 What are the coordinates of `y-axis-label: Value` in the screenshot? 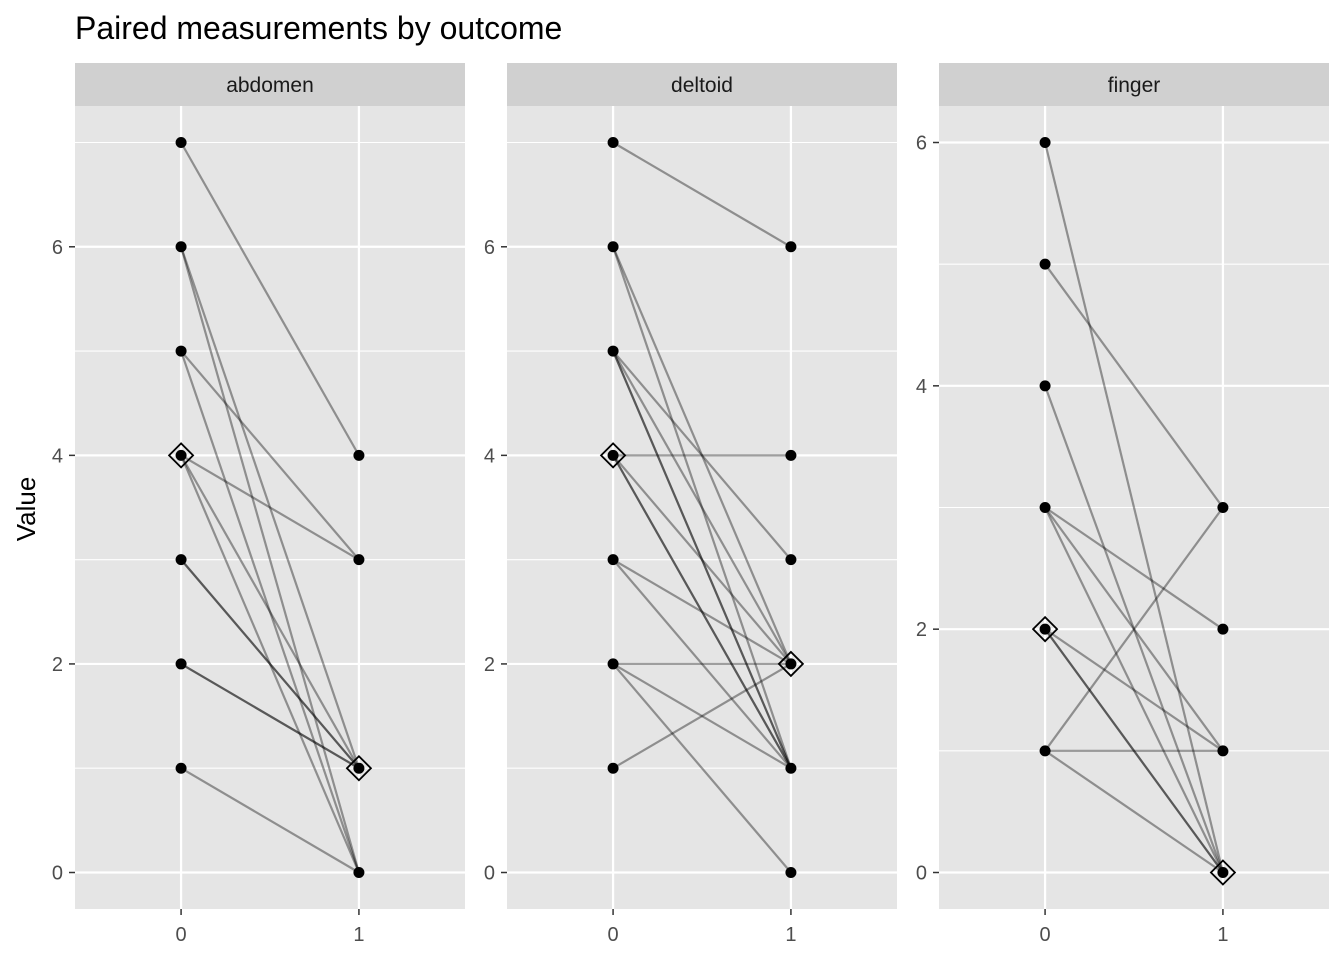 It's located at (26, 509).